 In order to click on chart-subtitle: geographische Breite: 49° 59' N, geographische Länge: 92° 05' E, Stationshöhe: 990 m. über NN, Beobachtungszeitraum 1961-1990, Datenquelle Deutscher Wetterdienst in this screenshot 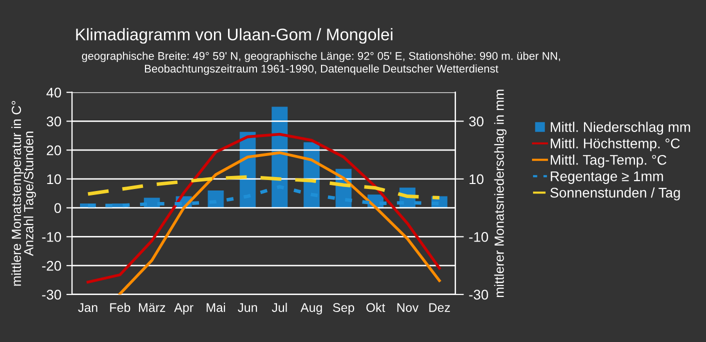, I will do `click(321, 63)`.